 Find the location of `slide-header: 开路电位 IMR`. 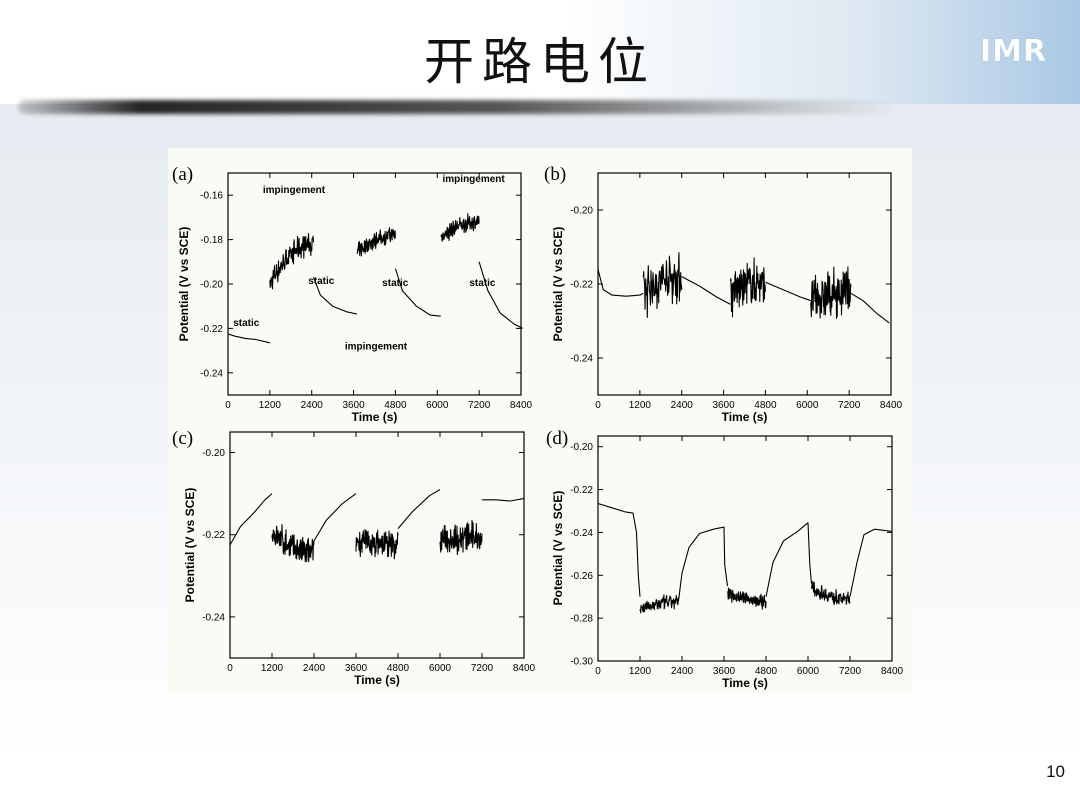

slide-header: 开路电位 IMR is located at coordinates (540, 52).